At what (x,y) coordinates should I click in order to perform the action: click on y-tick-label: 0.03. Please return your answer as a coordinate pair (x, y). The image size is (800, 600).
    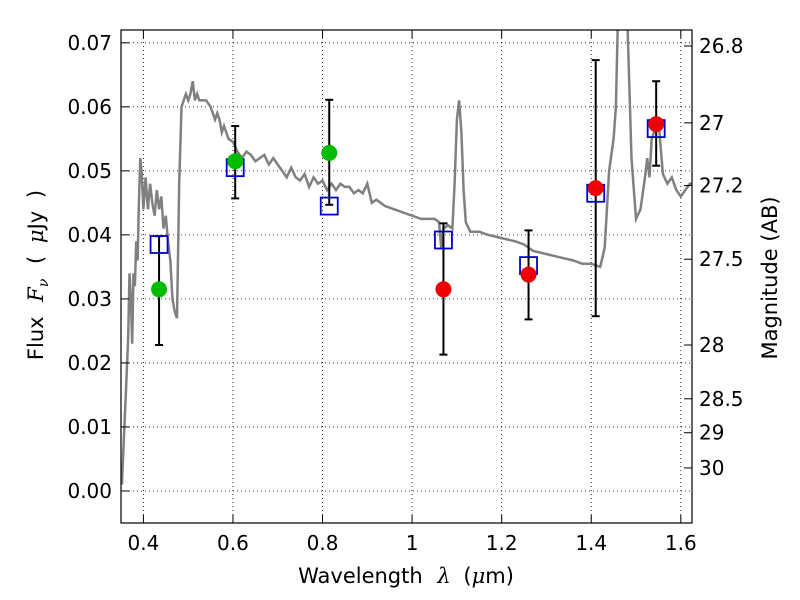
    Looking at the image, I should click on (89, 299).